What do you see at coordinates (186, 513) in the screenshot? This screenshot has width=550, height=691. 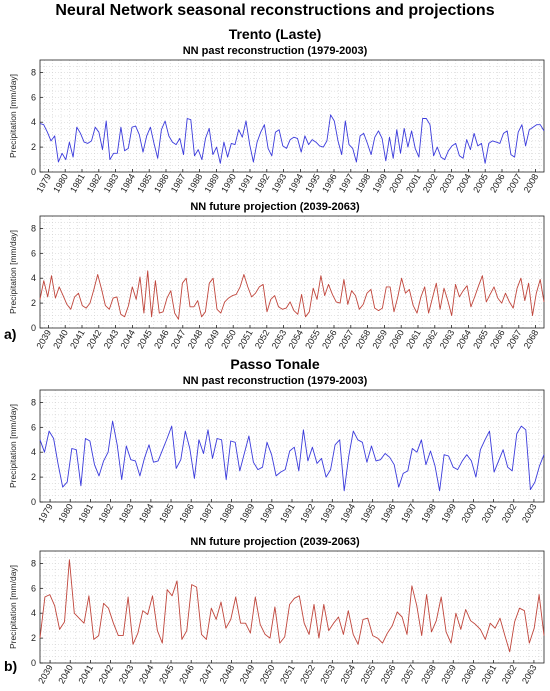 I see `x-tick-label: 1986` at bounding box center [186, 513].